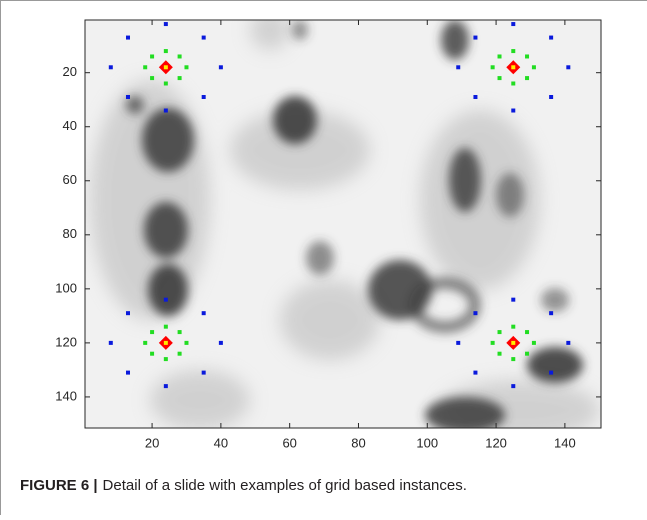 The width and height of the screenshot is (647, 520). I want to click on y-tick-label: 80, so click(70, 233).